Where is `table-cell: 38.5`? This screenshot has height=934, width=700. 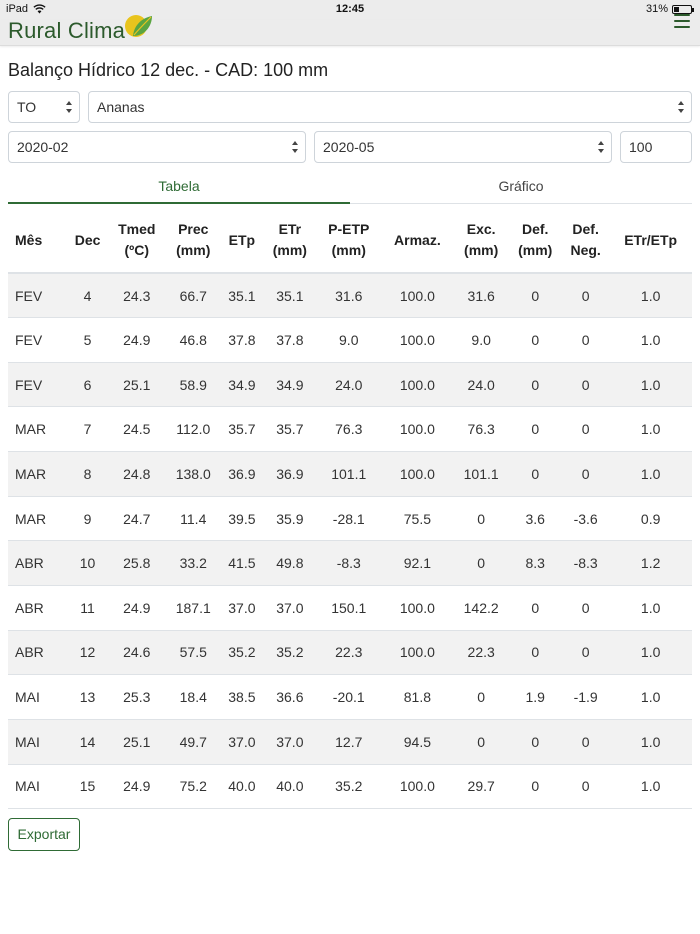
table-cell: 38.5 is located at coordinates (242, 697).